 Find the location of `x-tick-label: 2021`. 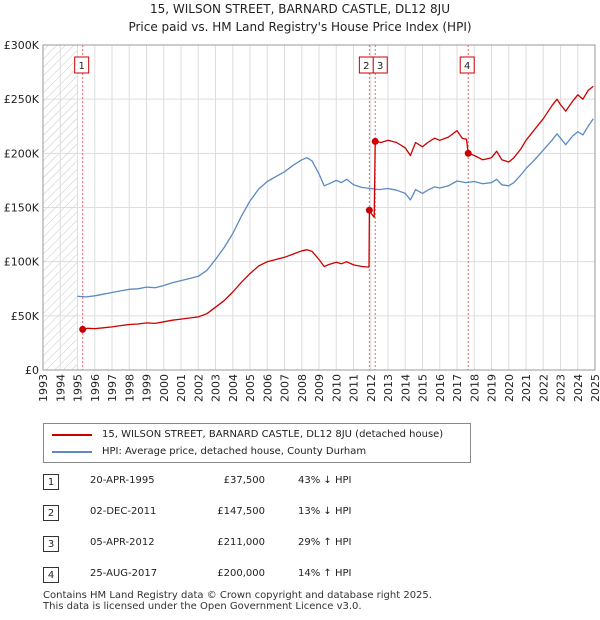

x-tick-label: 2021 is located at coordinates (526, 388).